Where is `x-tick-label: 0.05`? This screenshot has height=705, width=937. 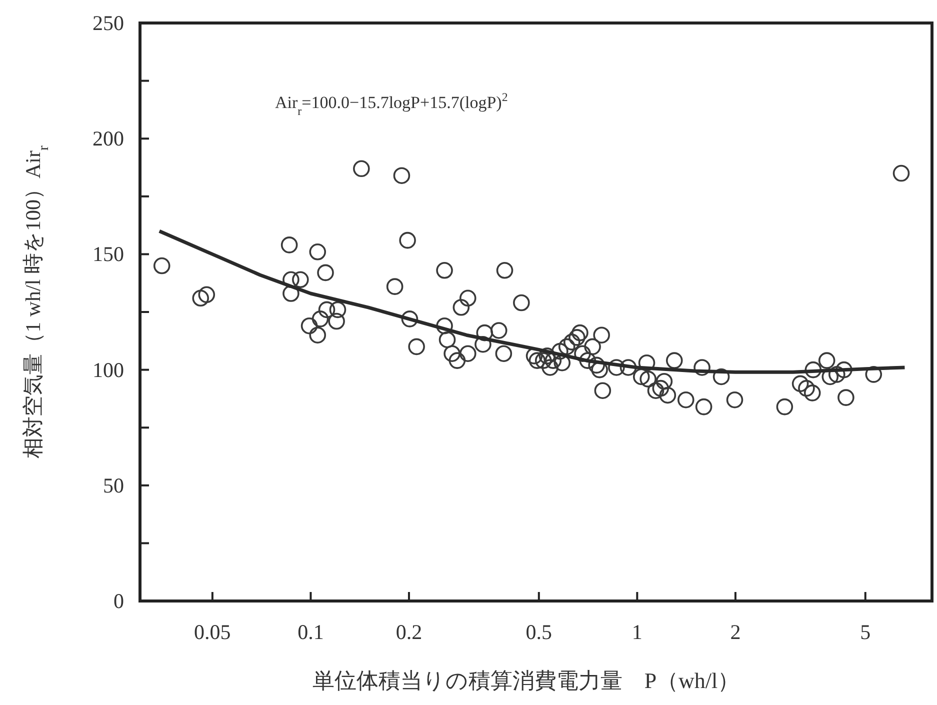 x-tick-label: 0.05 is located at coordinates (212, 632).